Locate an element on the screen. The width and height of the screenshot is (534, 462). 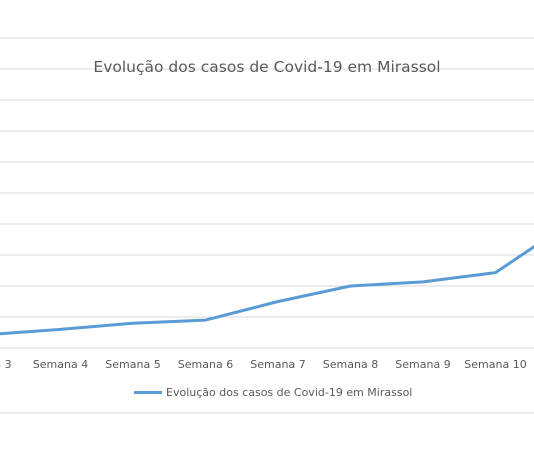
x-tick-label: Semana 5 is located at coordinates (132, 364).